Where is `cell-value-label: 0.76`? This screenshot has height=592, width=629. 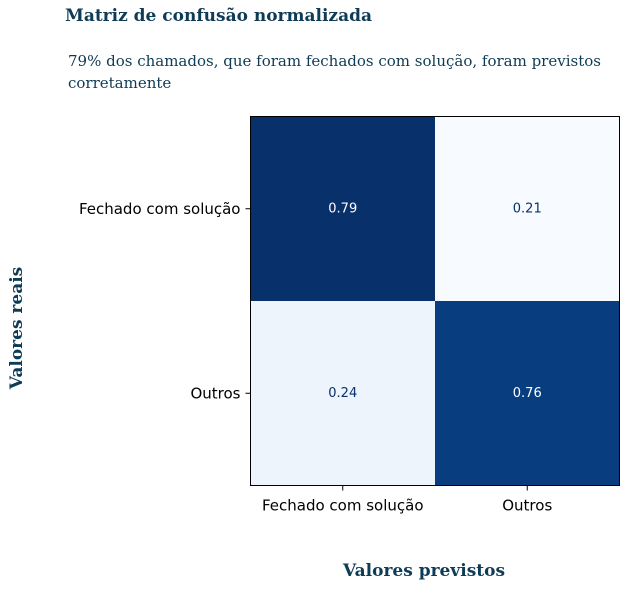 cell-value-label: 0.76 is located at coordinates (527, 393).